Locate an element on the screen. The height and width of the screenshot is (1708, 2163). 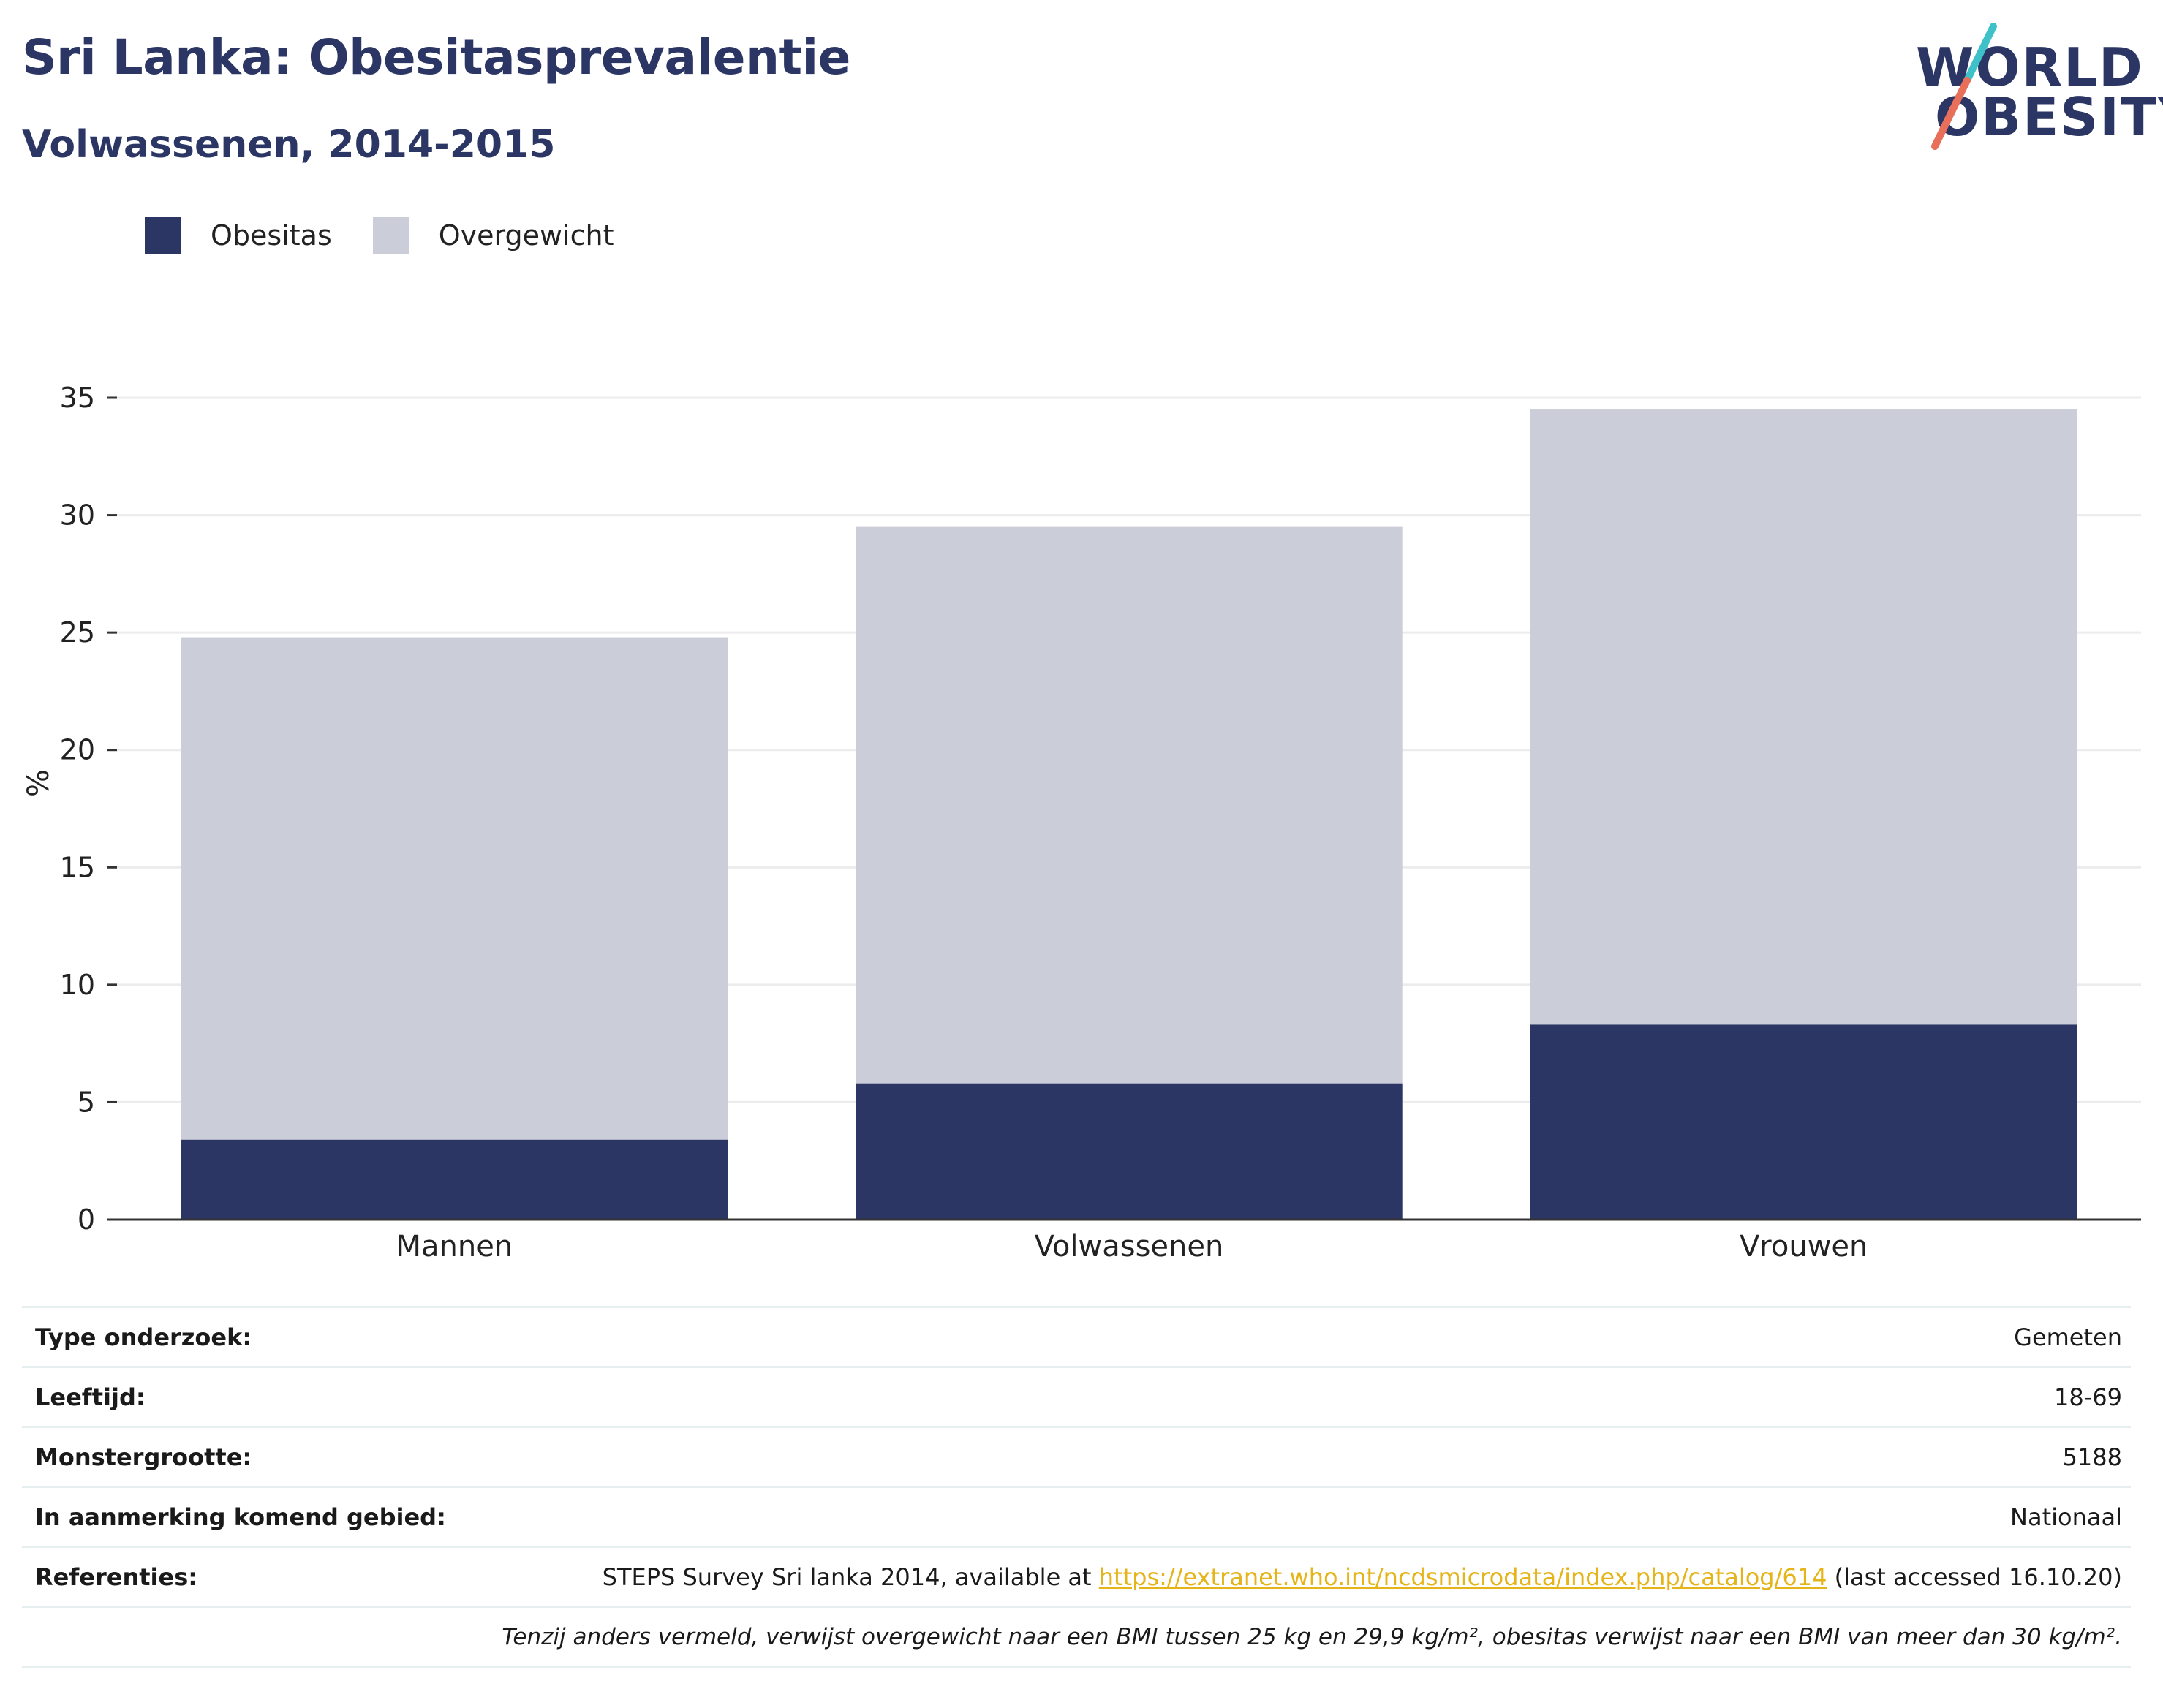
info-row: Type onderzoek: Gemeten is located at coordinates (1076, 1337).